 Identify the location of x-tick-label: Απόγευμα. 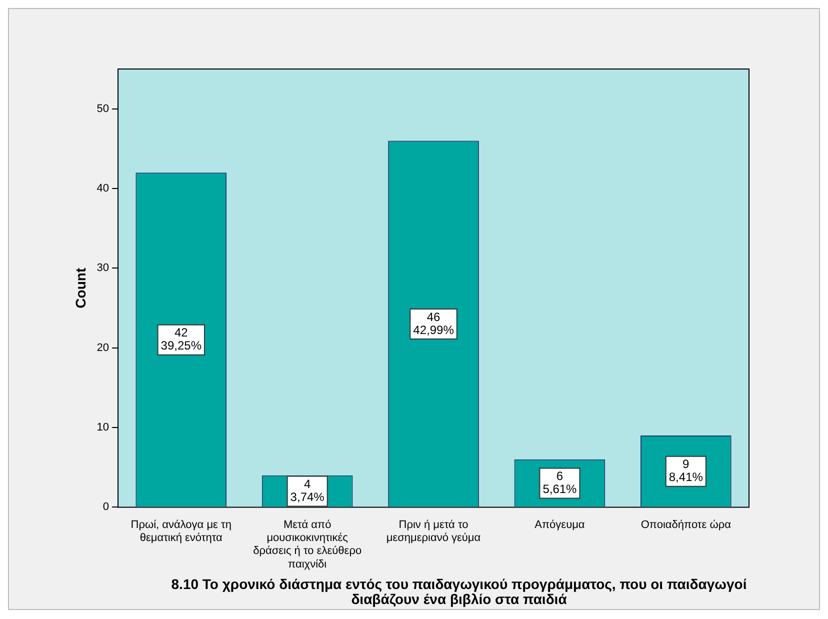
(560, 524).